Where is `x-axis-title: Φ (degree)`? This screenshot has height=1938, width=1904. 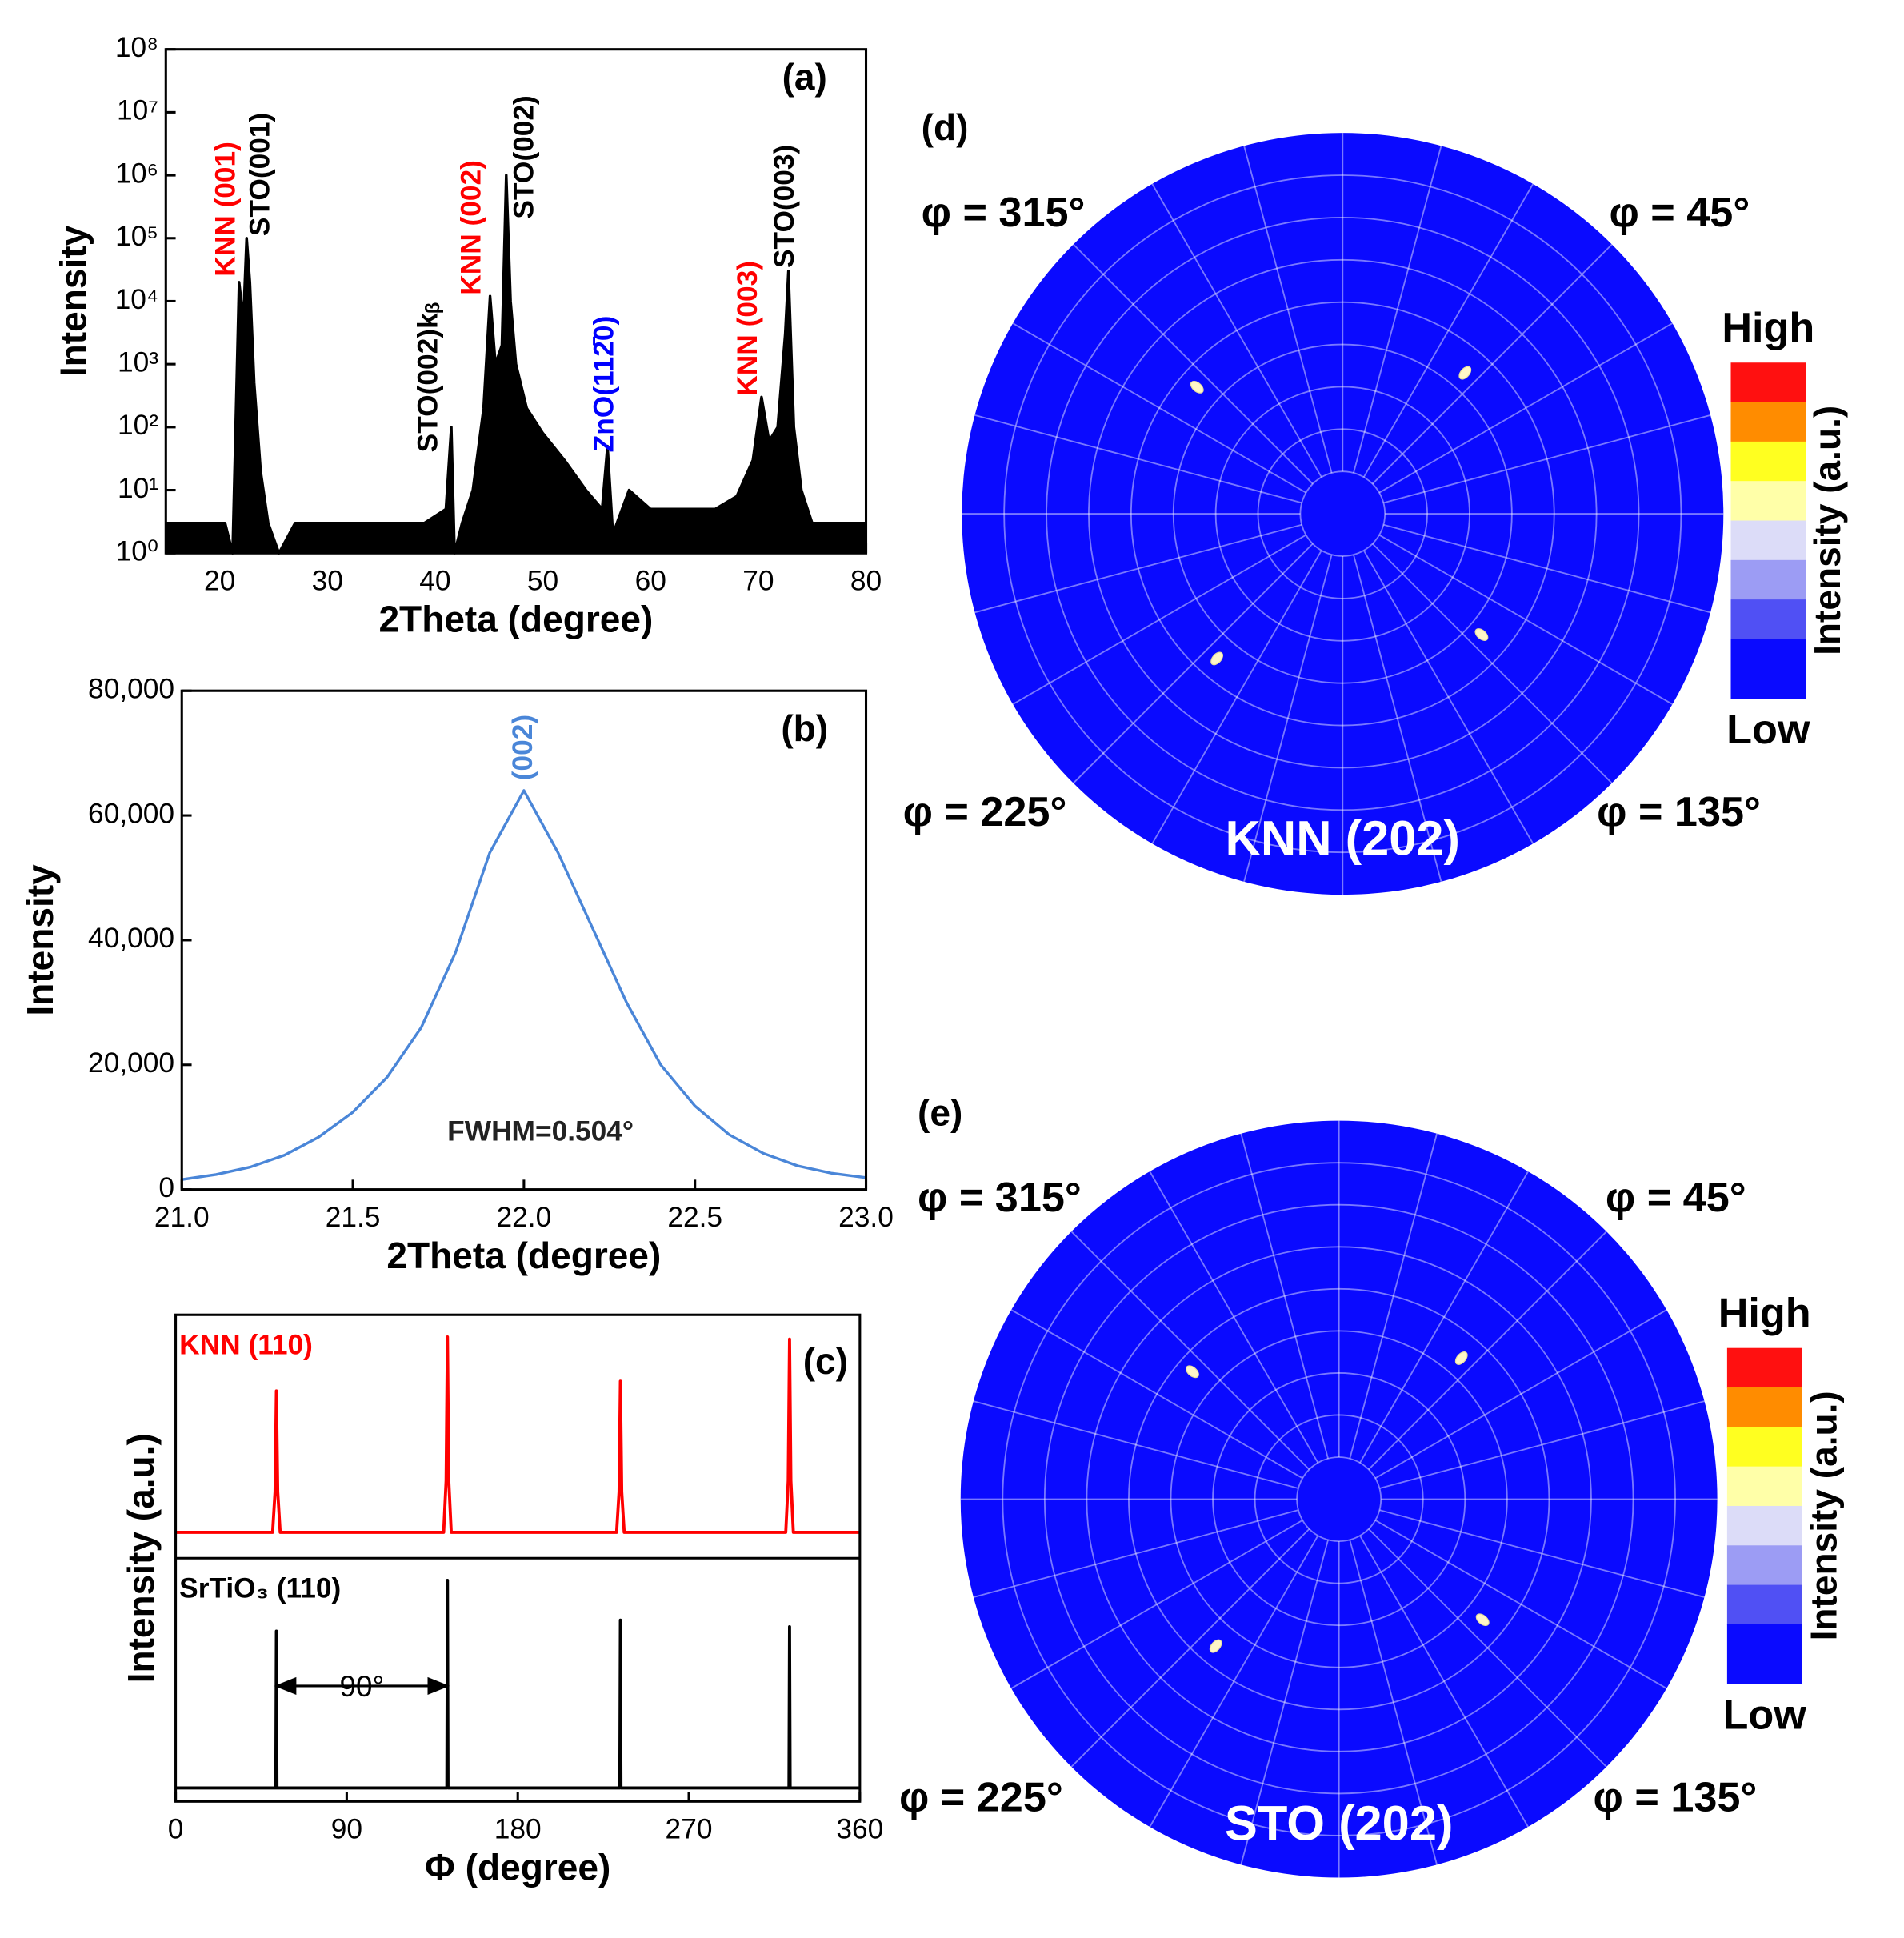
x-axis-title: Φ (degree) is located at coordinates (517, 1867).